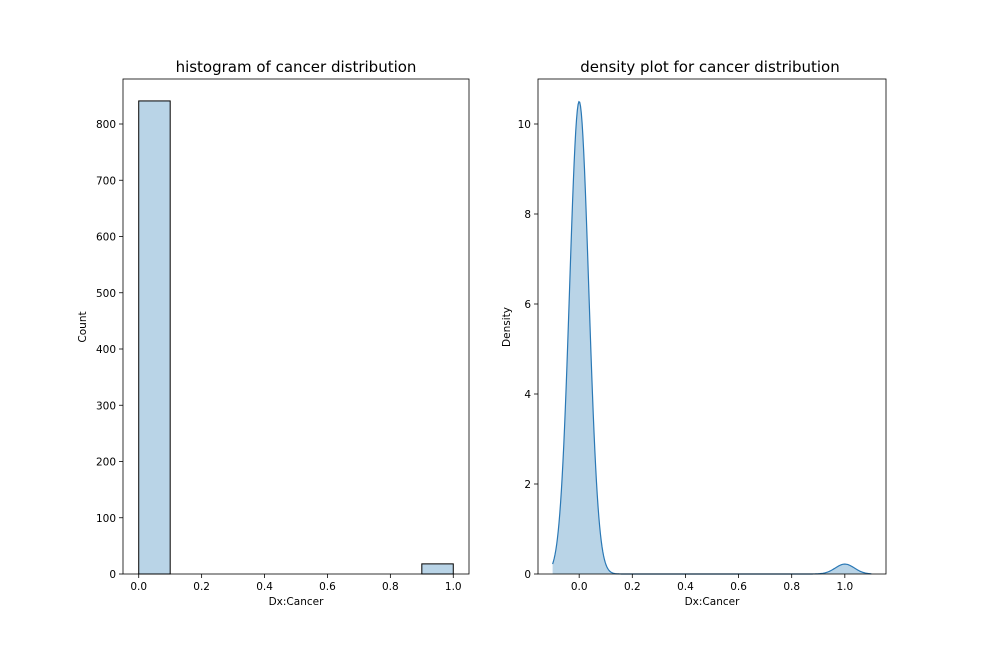 The height and width of the screenshot is (656, 984). What do you see at coordinates (524, 125) in the screenshot?
I see `density-y-tick-label: 10` at bounding box center [524, 125].